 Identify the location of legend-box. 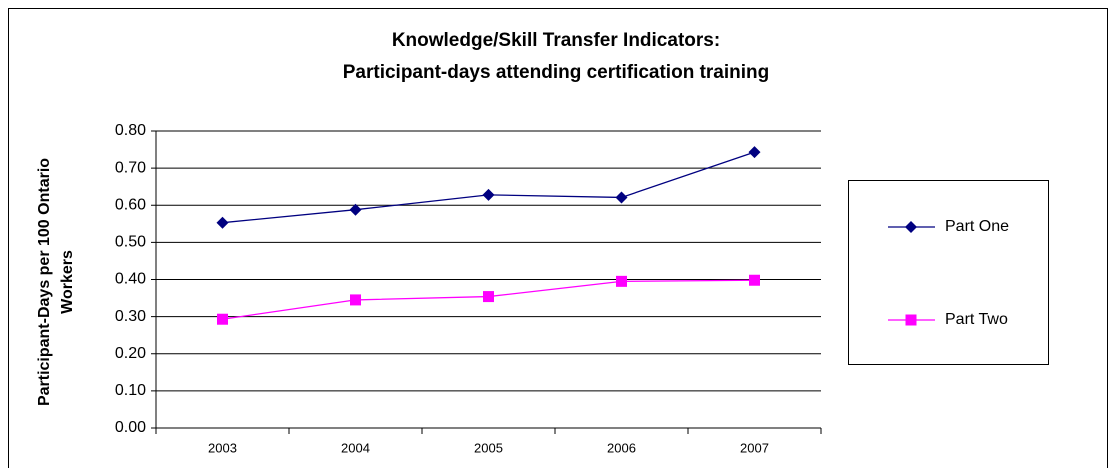
(948, 272).